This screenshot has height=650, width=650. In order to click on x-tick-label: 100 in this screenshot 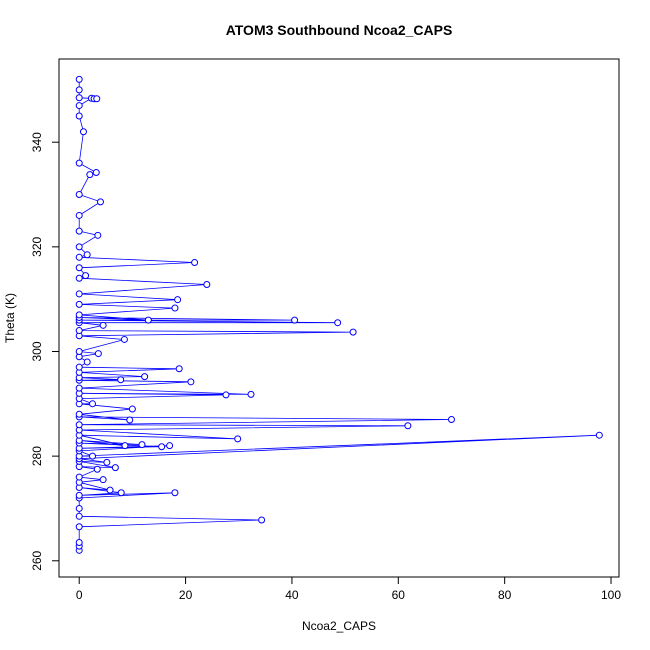, I will do `click(611, 595)`.